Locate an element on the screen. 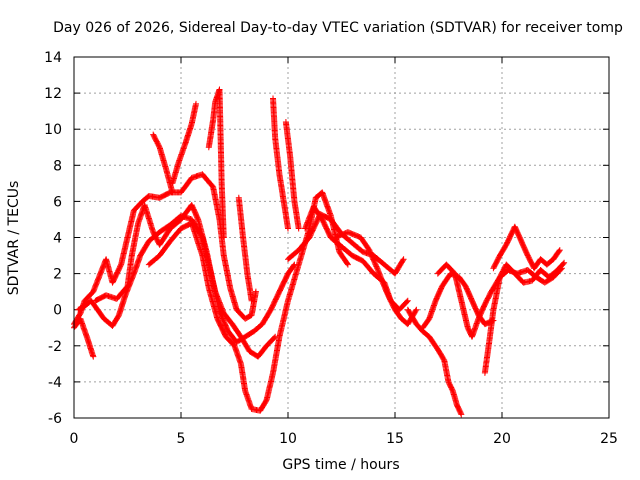 Image resolution: width=640 pixels, height=480 pixels. x-tick-label: 20 is located at coordinates (502, 439).